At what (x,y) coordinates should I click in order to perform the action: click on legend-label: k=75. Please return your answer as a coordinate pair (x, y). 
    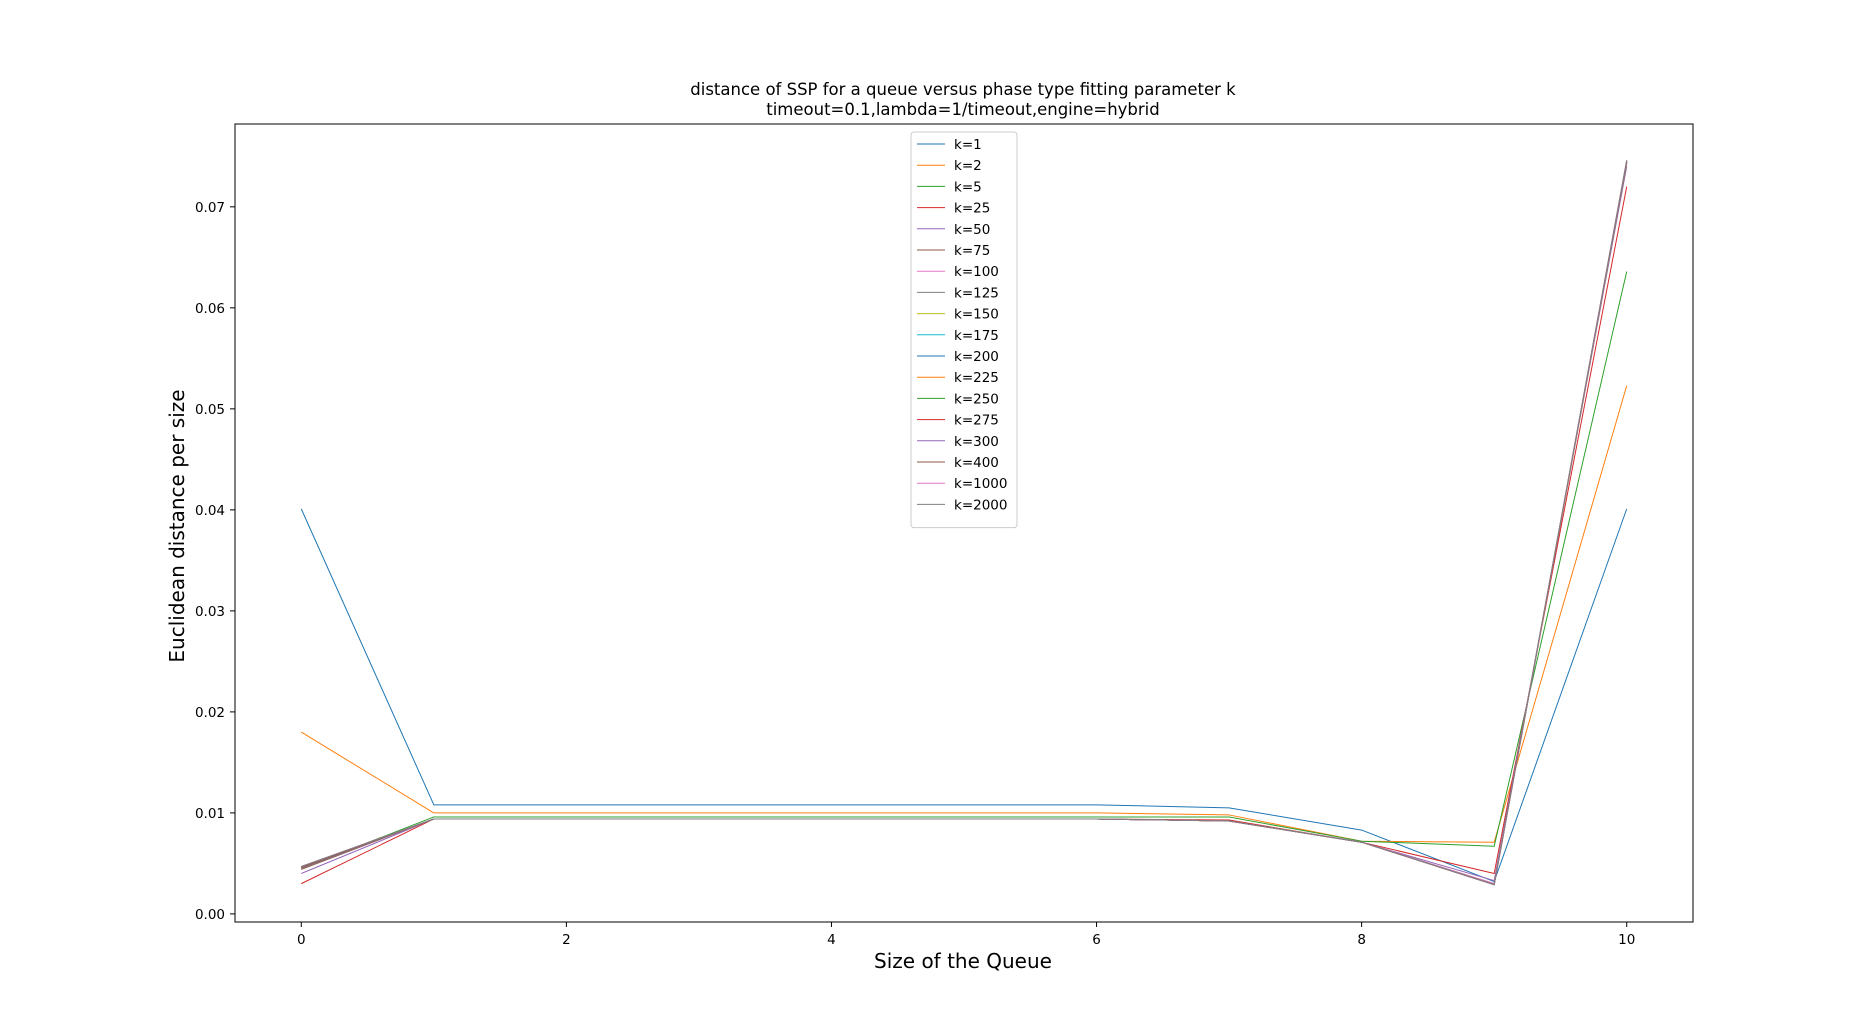
    Looking at the image, I should click on (972, 251).